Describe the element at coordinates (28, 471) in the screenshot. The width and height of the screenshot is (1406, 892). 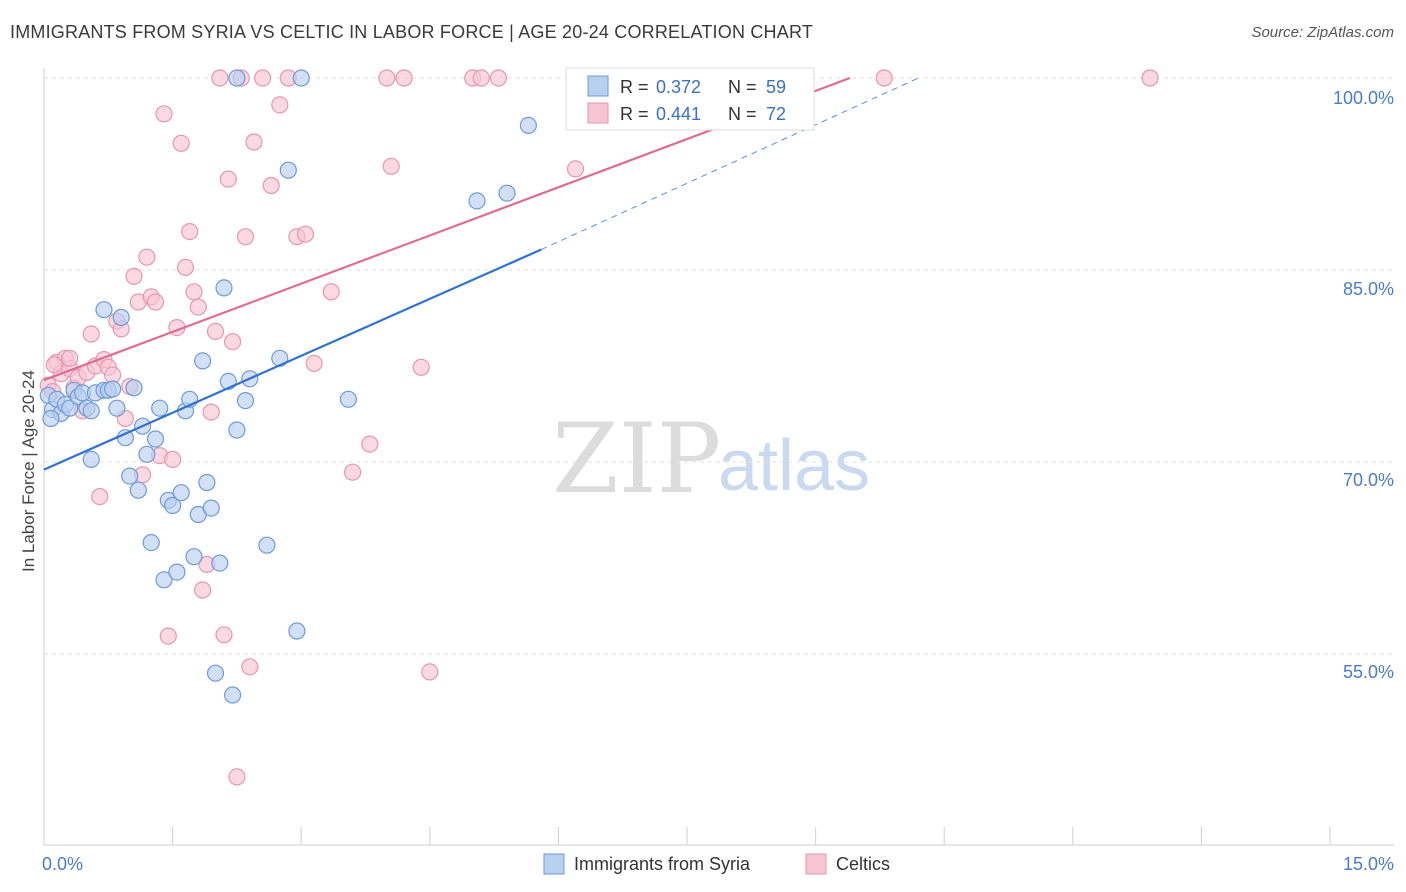
I see `y-axis-label: In Labor Force | Age 20-24` at that location.